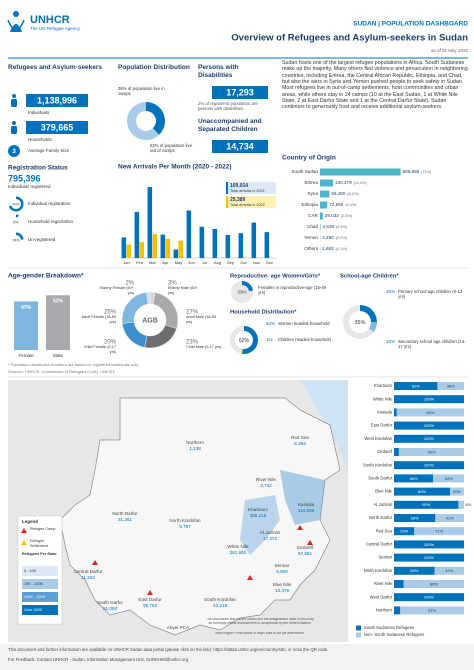 The width and height of the screenshot is (474, 670). What do you see at coordinates (171, 148) in the screenshot?
I see `donut-label-box: 62% of population live out of camps` at bounding box center [171, 148].